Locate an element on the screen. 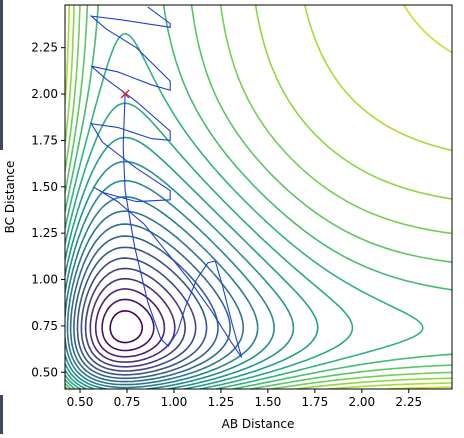  window-edge-left is located at coordinates (1, 75).